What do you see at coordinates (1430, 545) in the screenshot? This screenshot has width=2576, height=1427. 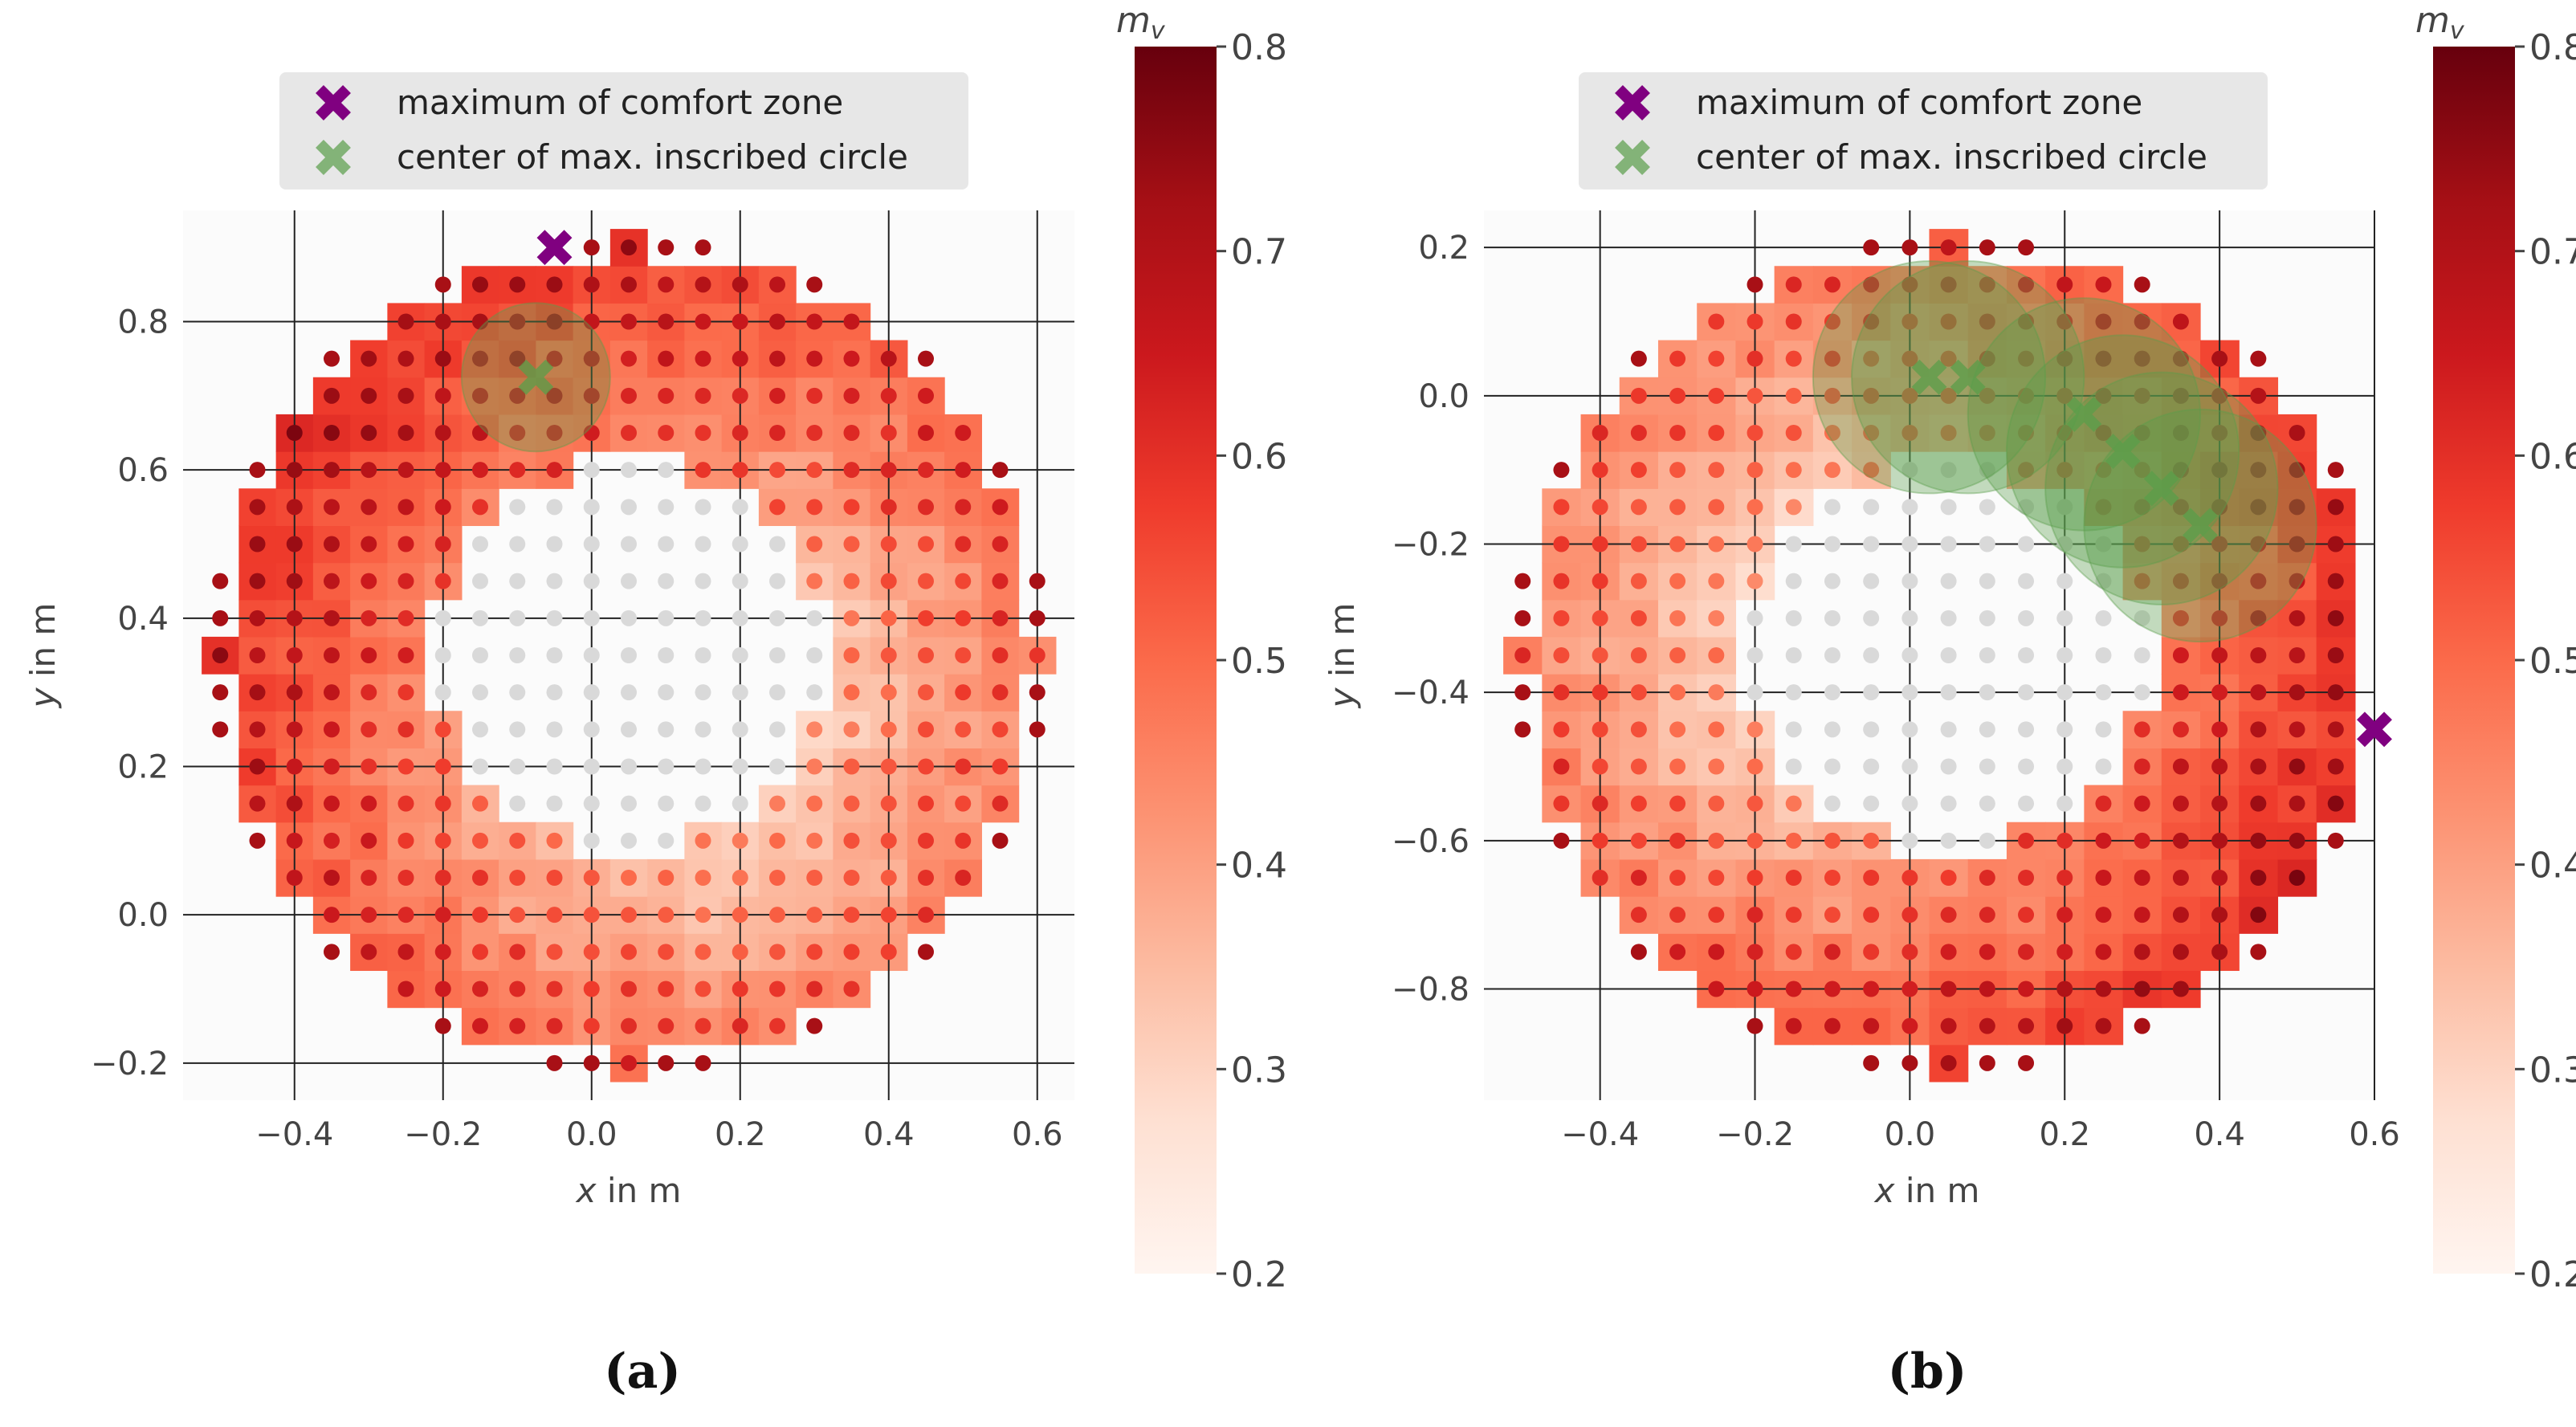 I see `y-tick-label: −0.2` at bounding box center [1430, 545].